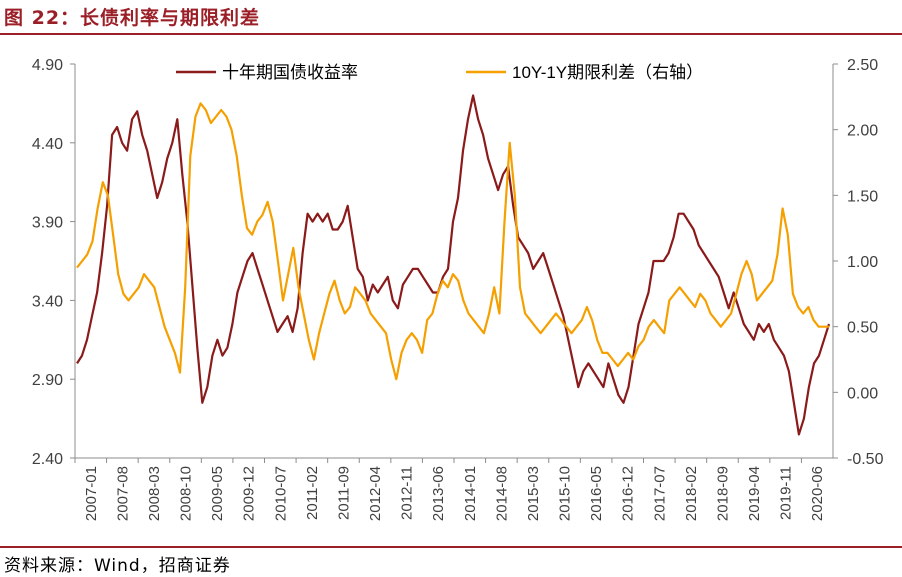  Describe the element at coordinates (722, 493) in the screenshot. I see `x-tick-label: 2018-09` at that location.